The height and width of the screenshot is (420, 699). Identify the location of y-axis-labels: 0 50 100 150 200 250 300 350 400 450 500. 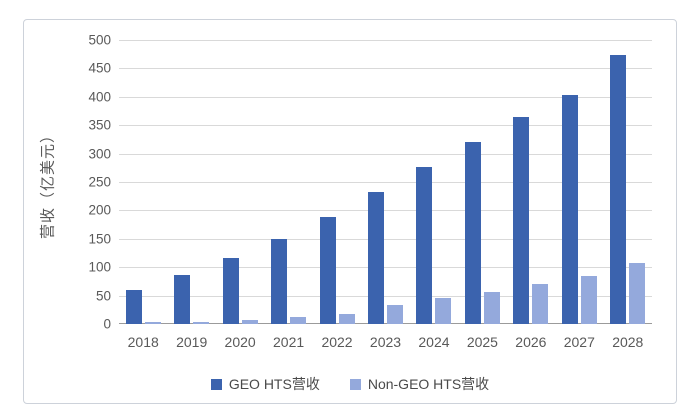
(67, 182).